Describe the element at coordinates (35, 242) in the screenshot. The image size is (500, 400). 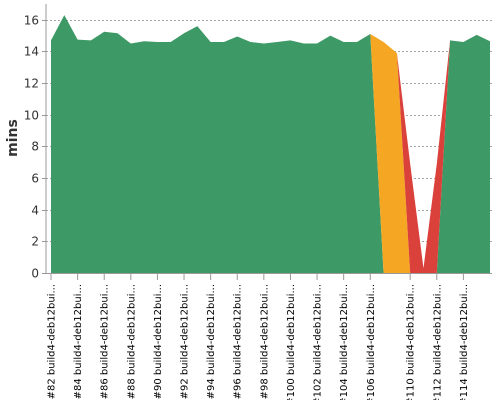
I see `y-tick-label: 2` at that location.